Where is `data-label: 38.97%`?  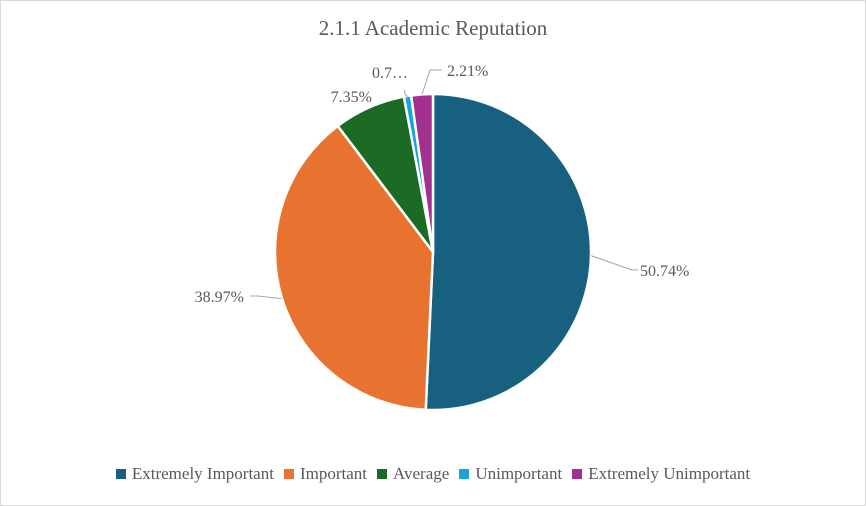
data-label: 38.97% is located at coordinates (219, 297).